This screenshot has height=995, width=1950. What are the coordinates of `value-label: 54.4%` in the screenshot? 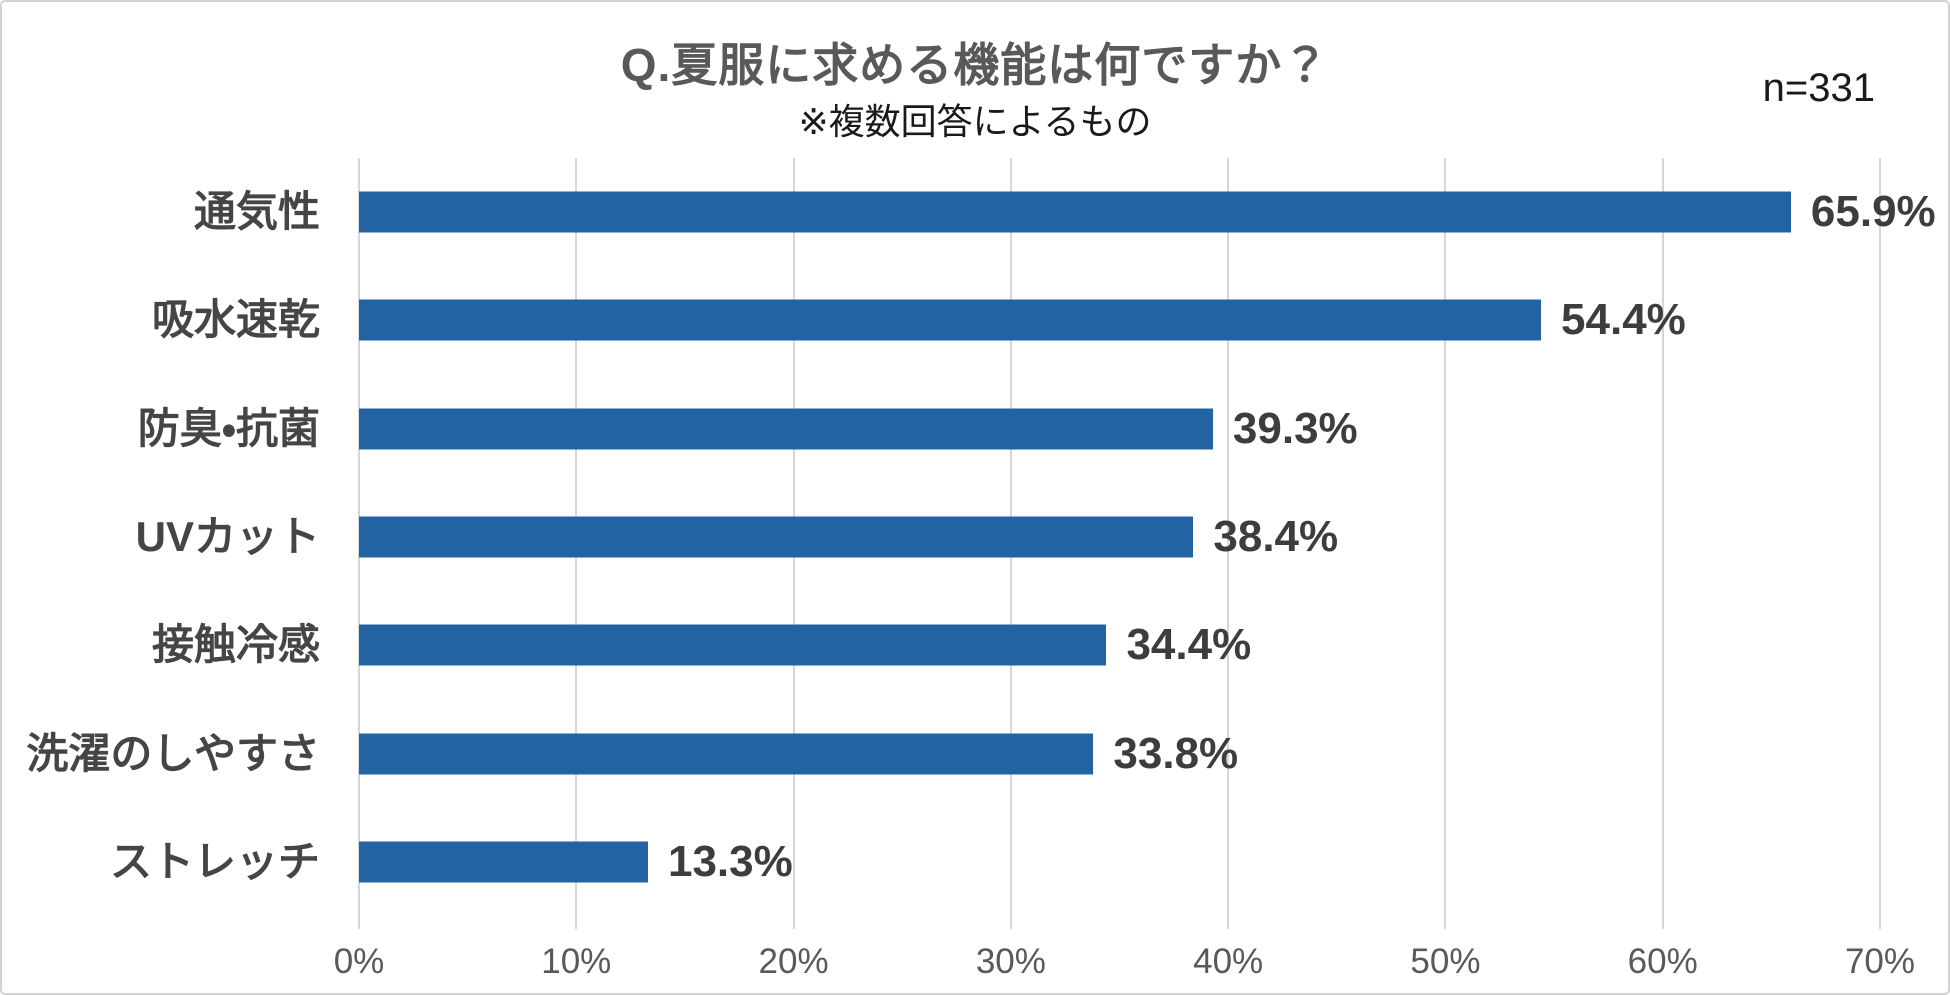 It's located at (1623, 320).